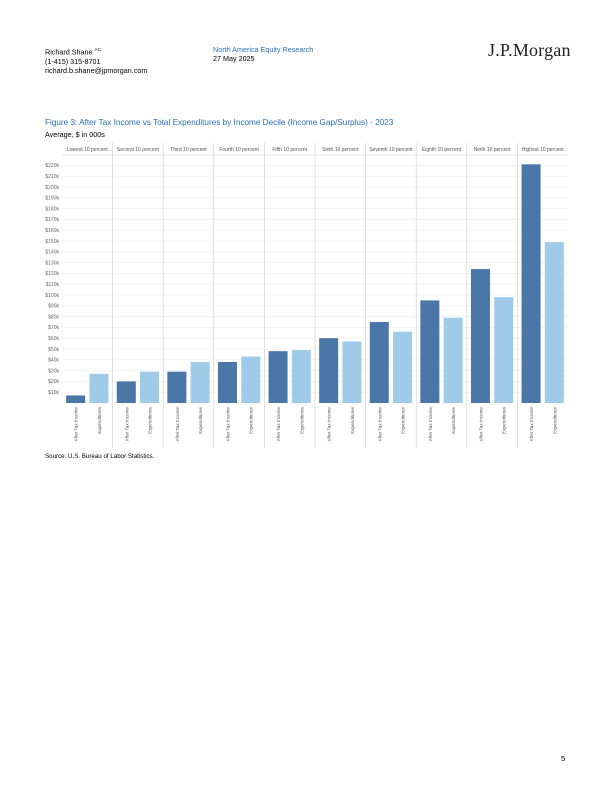 The height and width of the screenshot is (792, 612). I want to click on author-name: Richard Shane, so click(69, 52).